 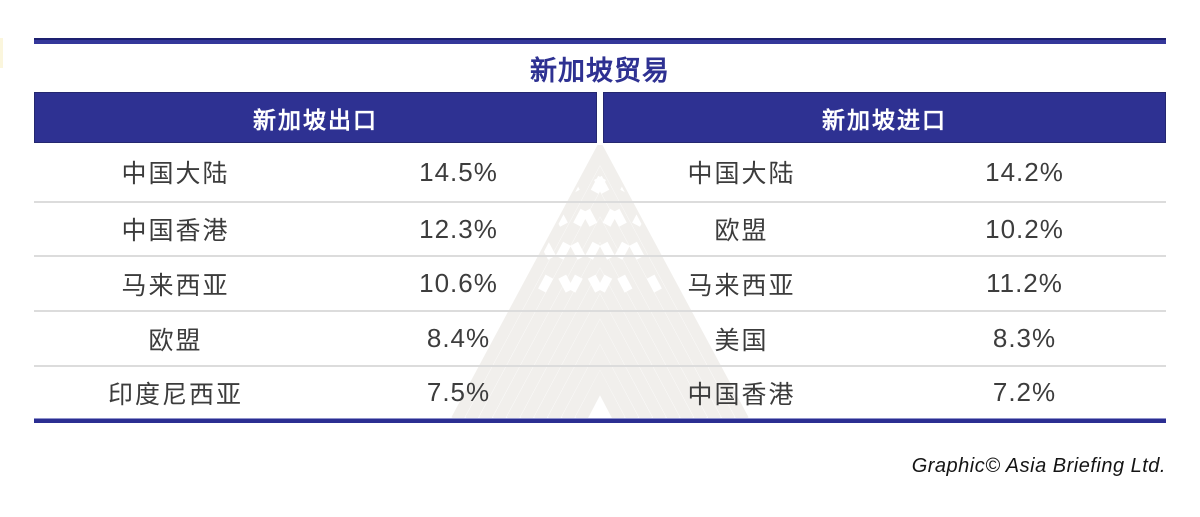 What do you see at coordinates (600, 41) in the screenshot?
I see `top-divider-rule` at bounding box center [600, 41].